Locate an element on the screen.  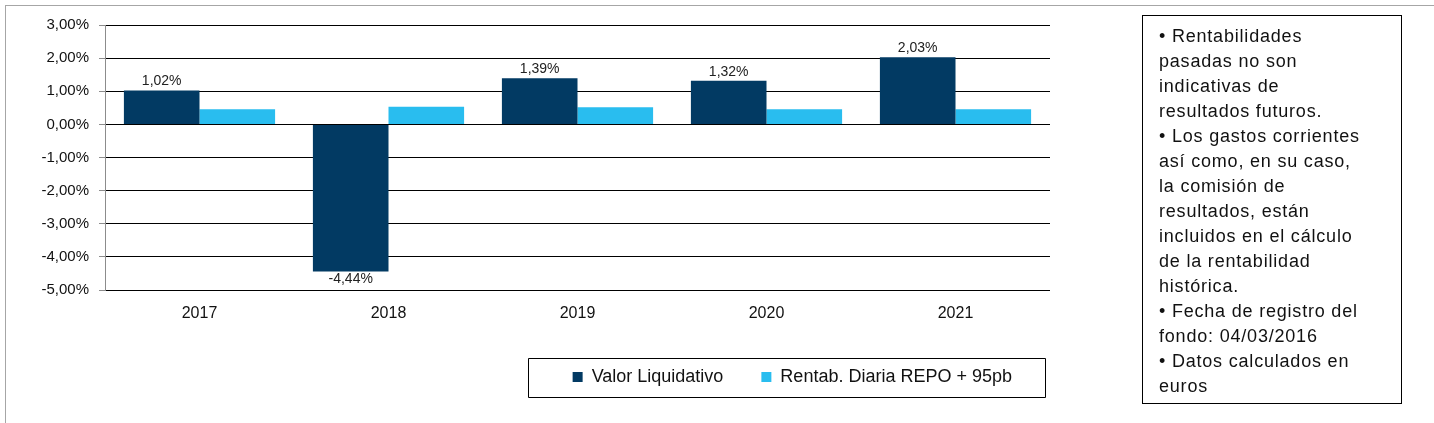
data-label: 1,32% is located at coordinates (728, 70).